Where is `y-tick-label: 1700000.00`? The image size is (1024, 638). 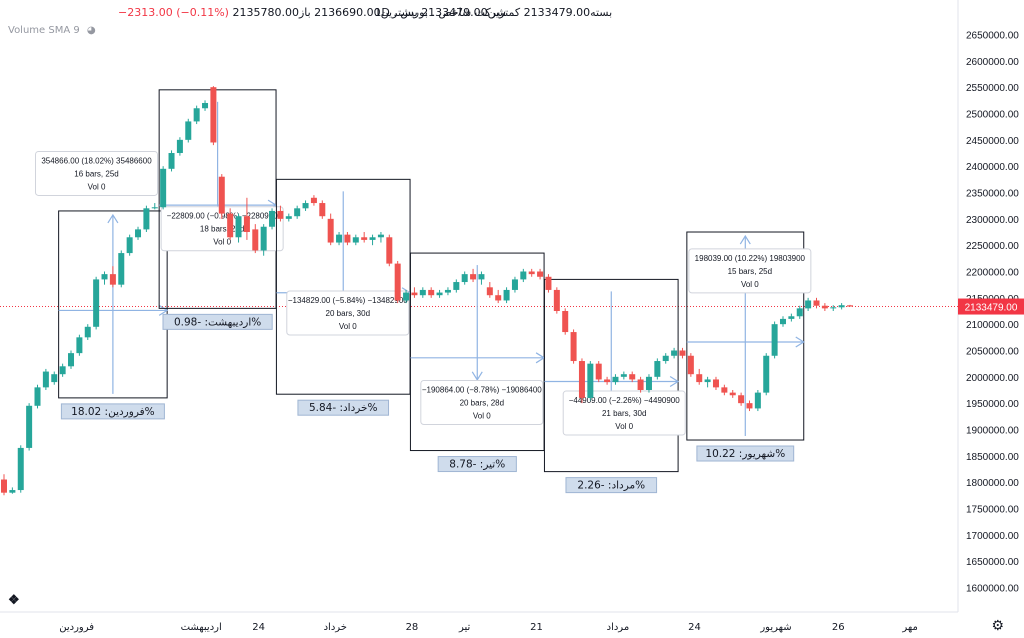 y-tick-label: 1700000.00 is located at coordinates (992, 536).